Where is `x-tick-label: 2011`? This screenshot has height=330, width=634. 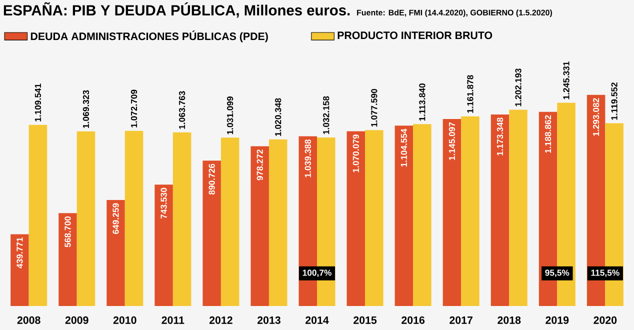 x-tick-label: 2011 is located at coordinates (173, 320).